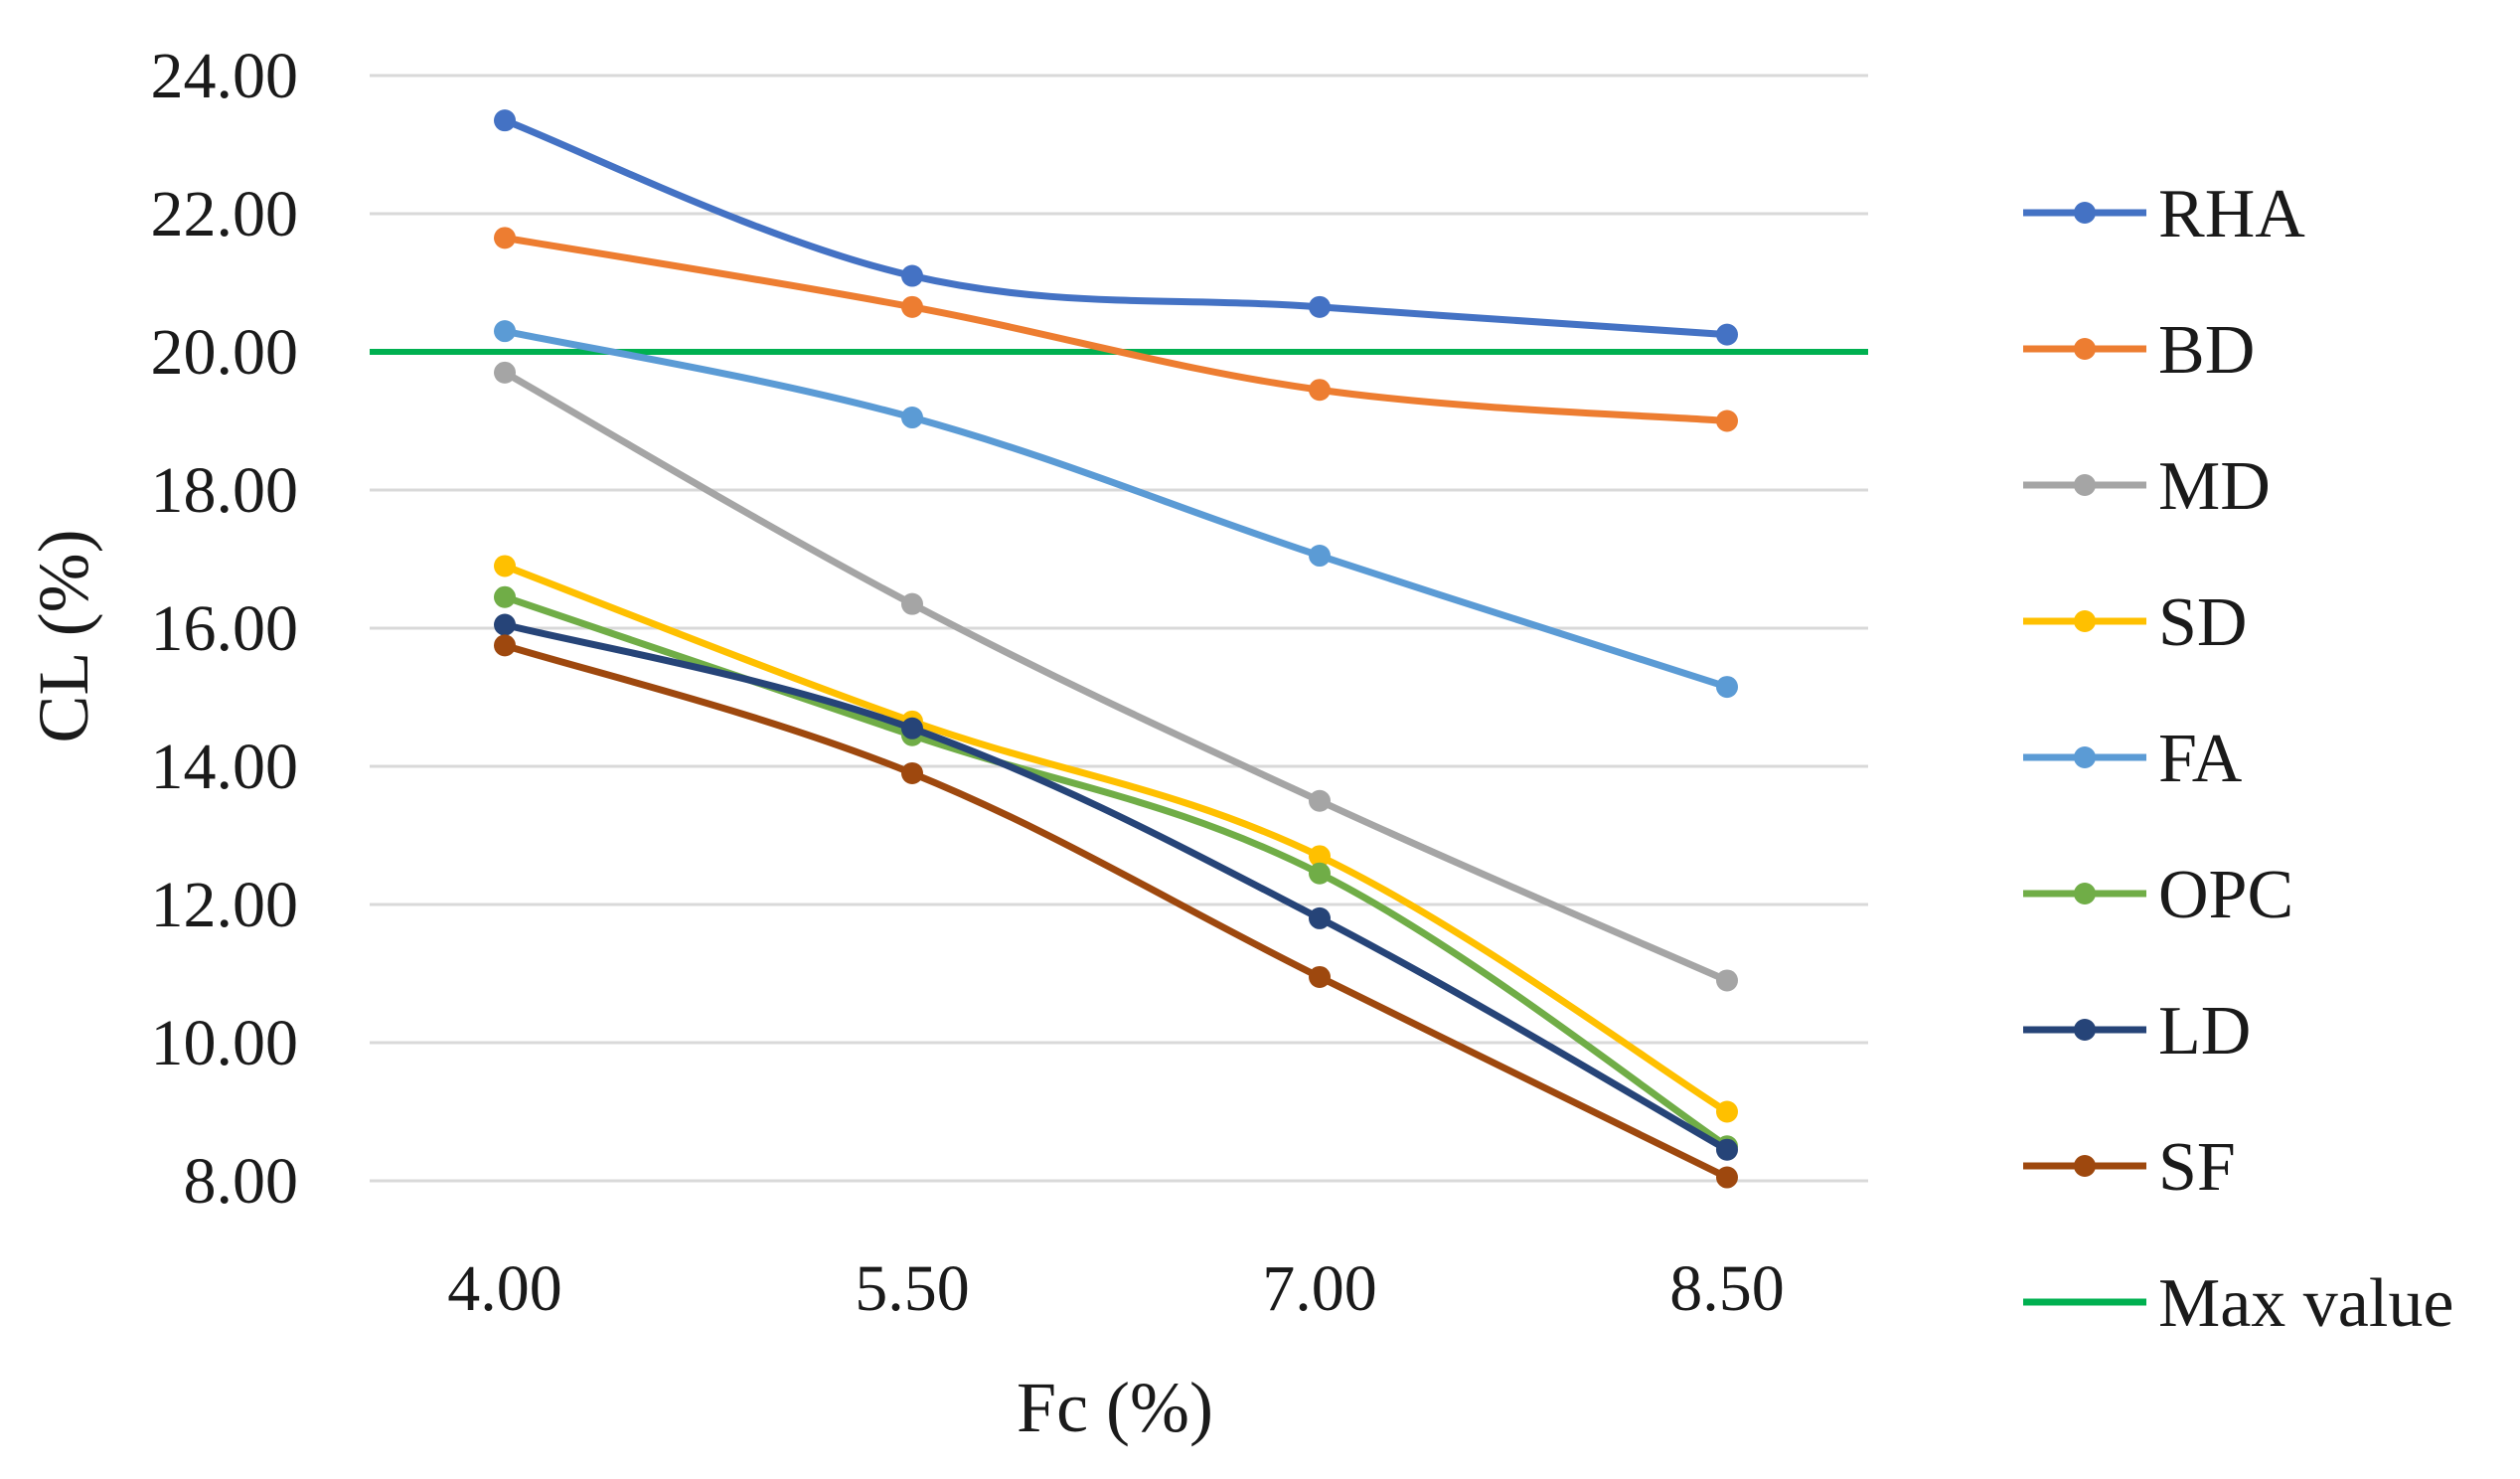  Describe the element at coordinates (241, 1181) in the screenshot. I see `y-tick-label: 8.00` at that location.